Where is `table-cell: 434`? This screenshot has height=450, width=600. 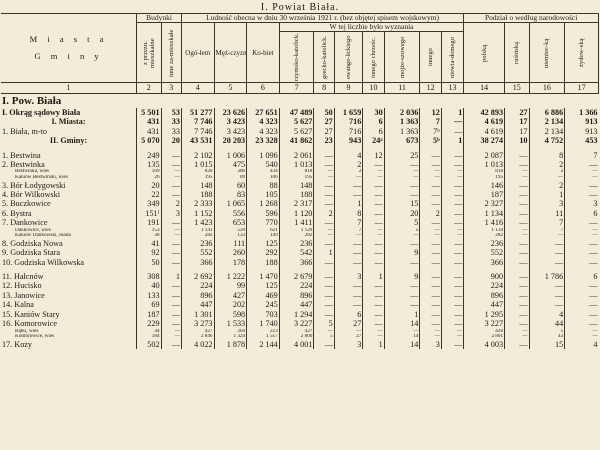 table-cell: 434 is located at coordinates (263, 172).